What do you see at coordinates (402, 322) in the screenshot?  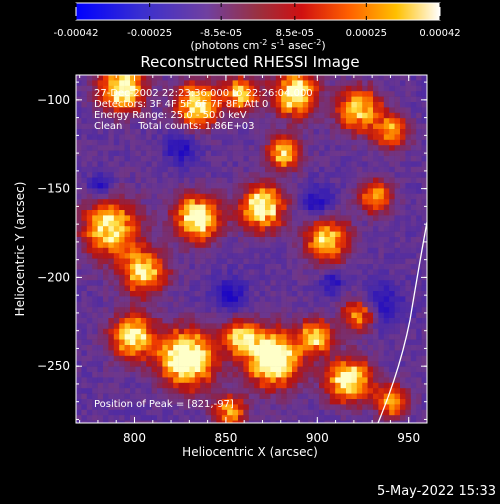 I see `solar-limb-curve` at bounding box center [402, 322].